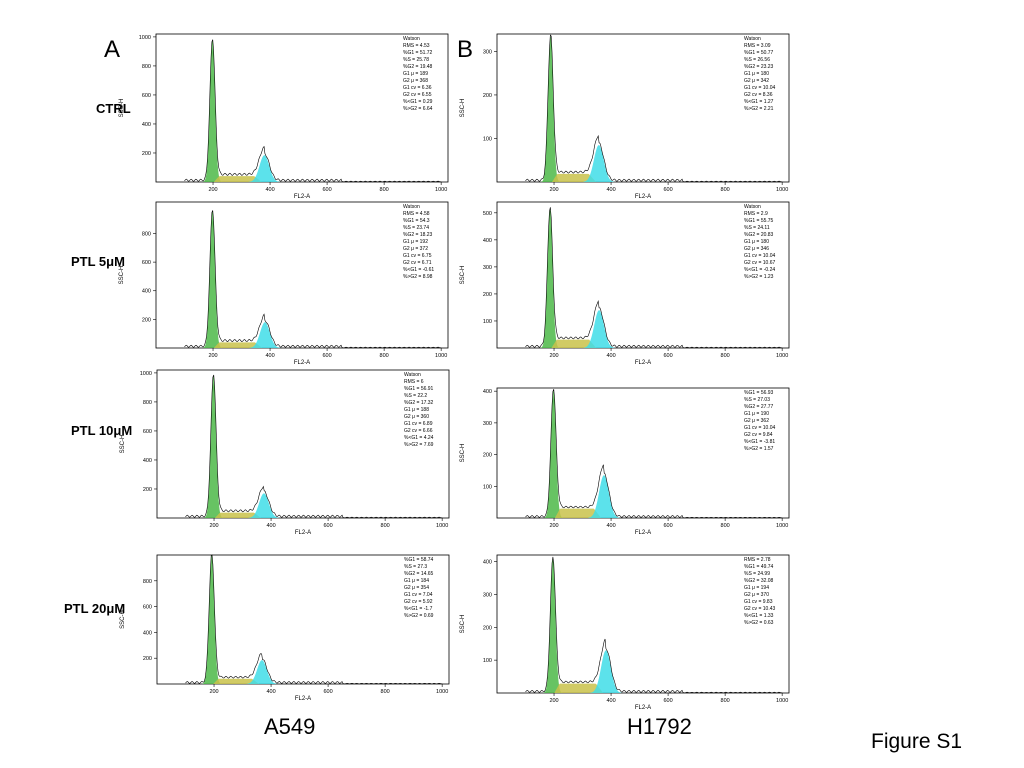 Image resolution: width=1024 pixels, height=768 pixels. I want to click on stats-line: %S = 27.03, so click(757, 400).